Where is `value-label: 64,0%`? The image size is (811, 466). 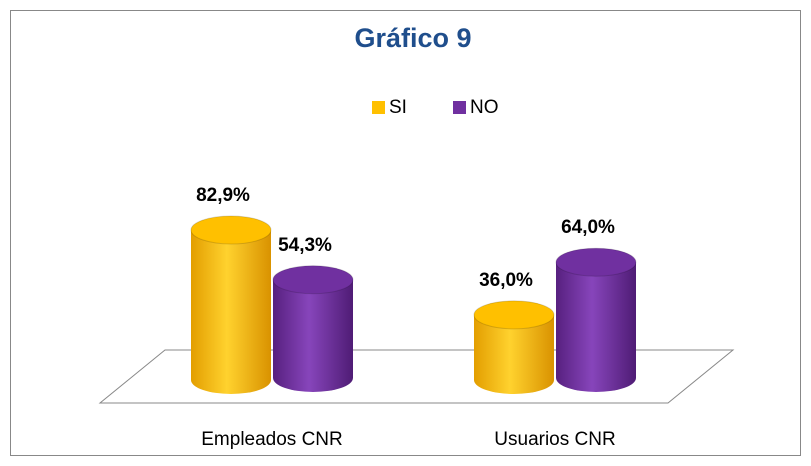 value-label: 64,0% is located at coordinates (588, 227).